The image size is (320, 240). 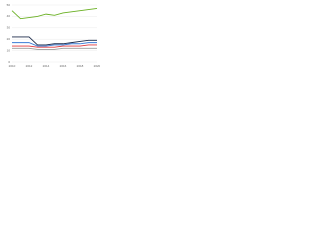 I want to click on y-tick-label: 20, so click(x=9, y=39).